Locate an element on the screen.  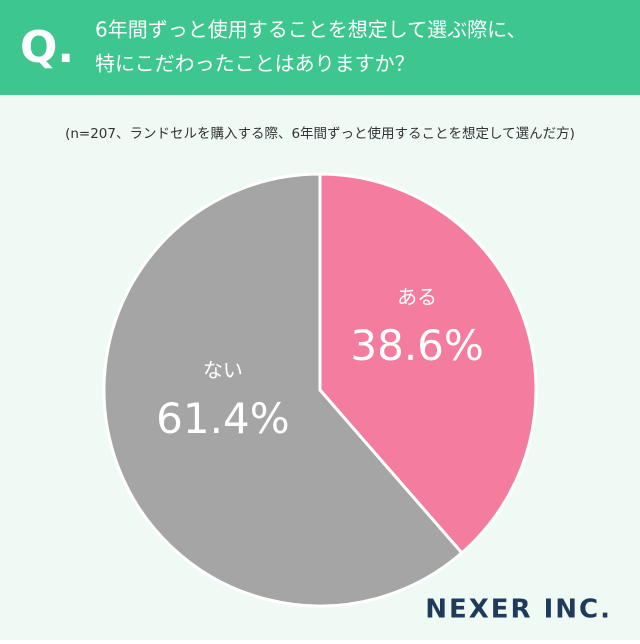
title-line: 特にこだわったことはありますか？ is located at coordinates (255, 64).